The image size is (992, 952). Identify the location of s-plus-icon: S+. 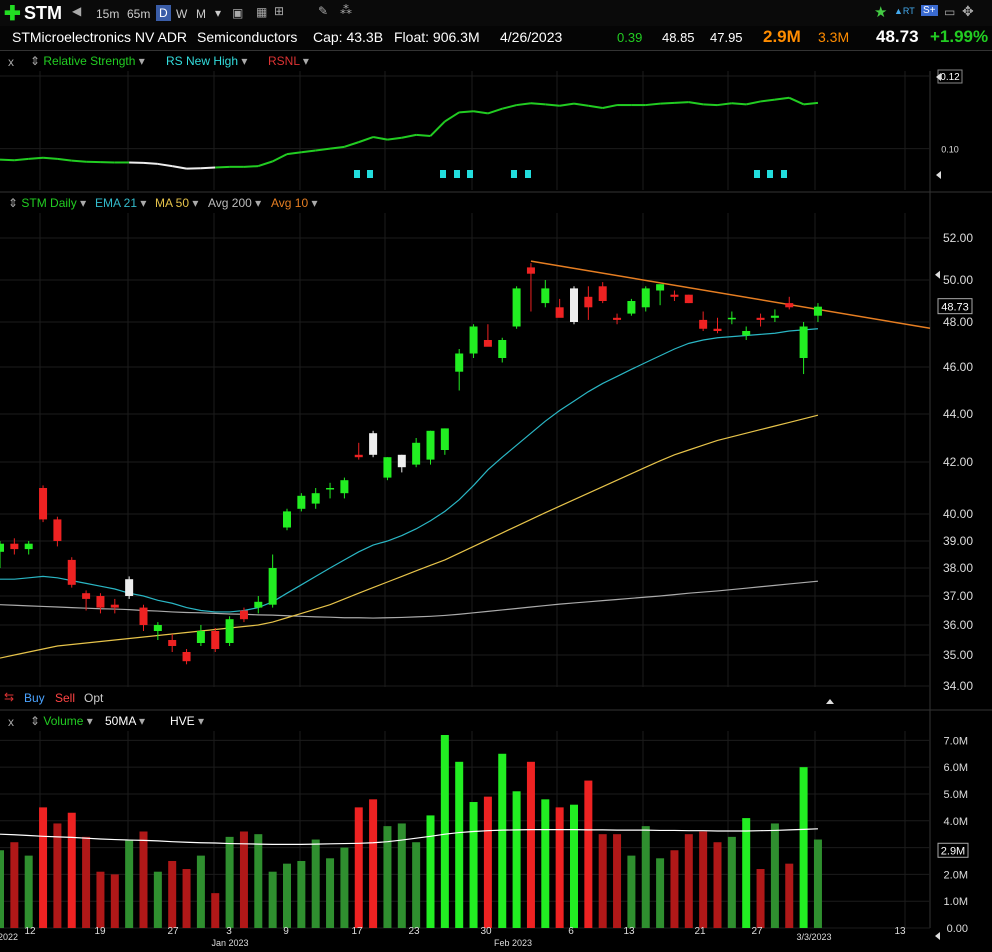
(929, 10).